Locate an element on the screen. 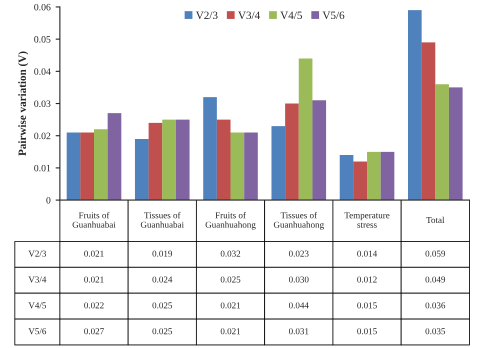 The image size is (479, 348). data-label: 0.032 is located at coordinates (230, 253).